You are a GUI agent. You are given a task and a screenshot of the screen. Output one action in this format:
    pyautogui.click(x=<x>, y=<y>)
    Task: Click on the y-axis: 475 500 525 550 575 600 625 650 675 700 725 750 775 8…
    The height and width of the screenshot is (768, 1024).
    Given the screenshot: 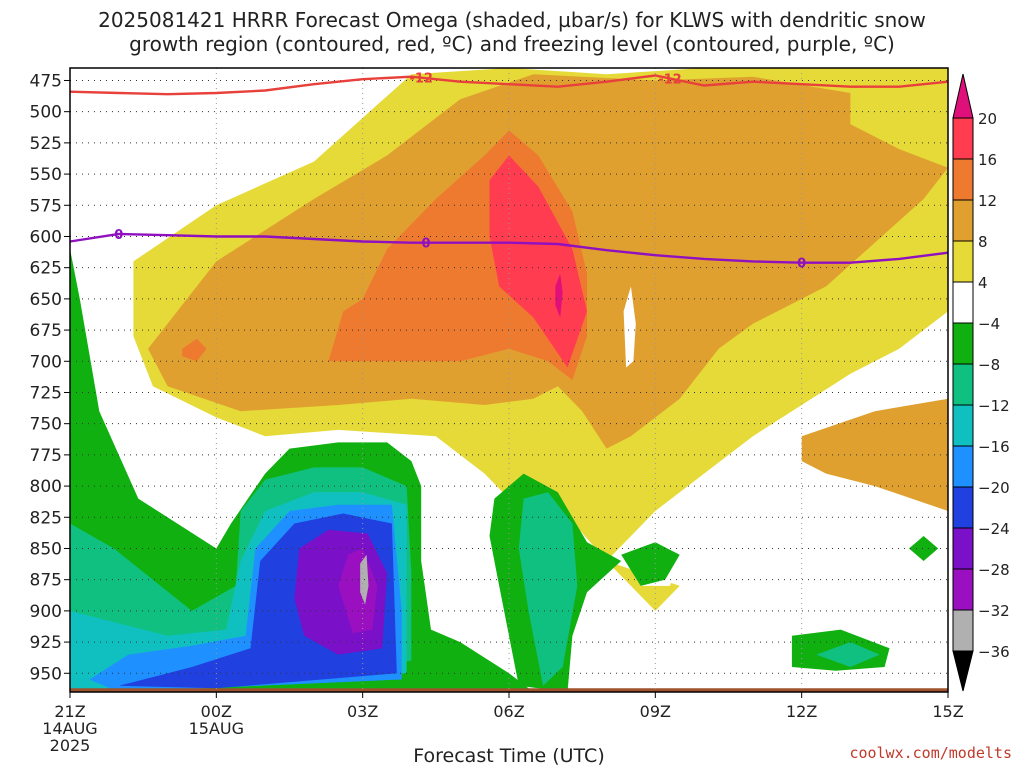 What is the action you would take?
    pyautogui.click(x=50, y=377)
    